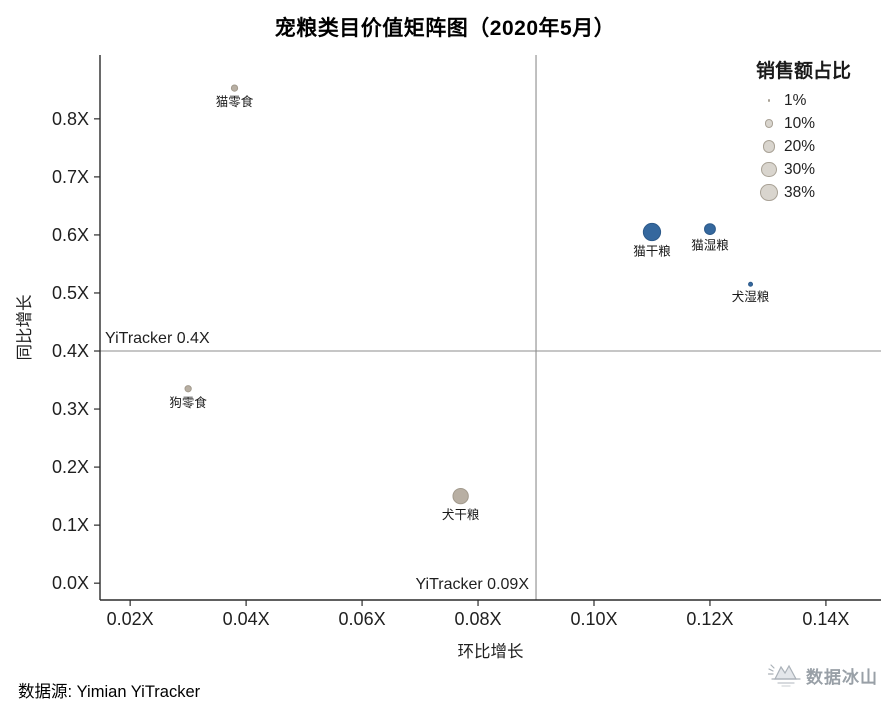 The image size is (890, 712). Describe the element at coordinates (188, 389) in the screenshot. I see `bubble-dog-snacks` at that location.